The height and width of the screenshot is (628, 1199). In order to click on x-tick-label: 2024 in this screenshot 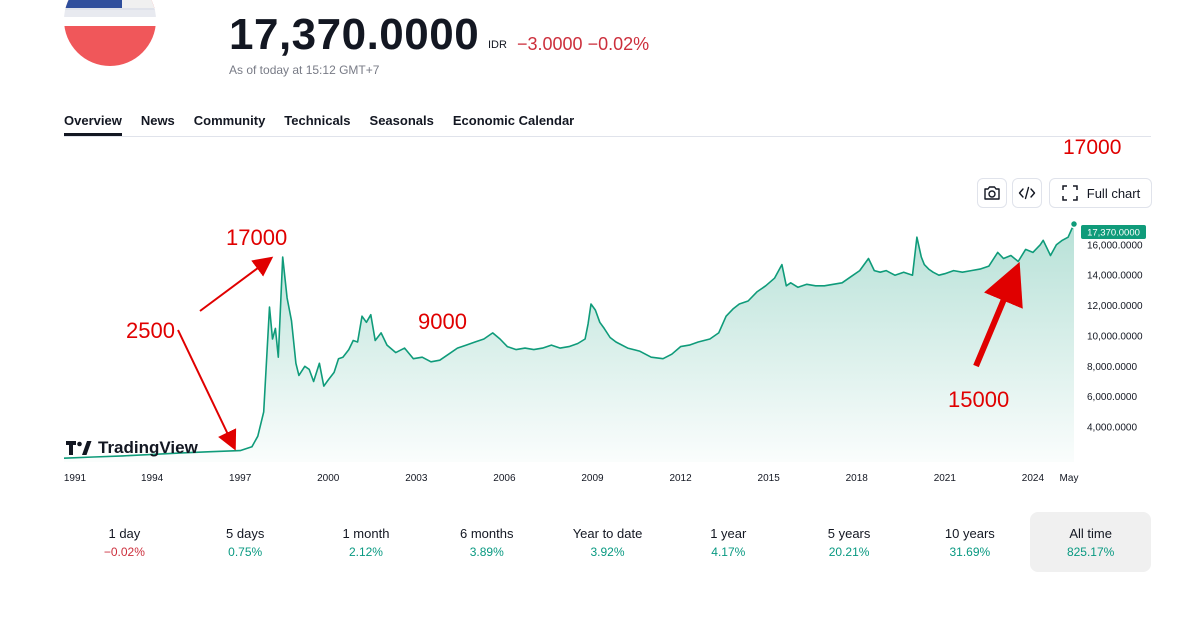, I will do `click(1033, 478)`.